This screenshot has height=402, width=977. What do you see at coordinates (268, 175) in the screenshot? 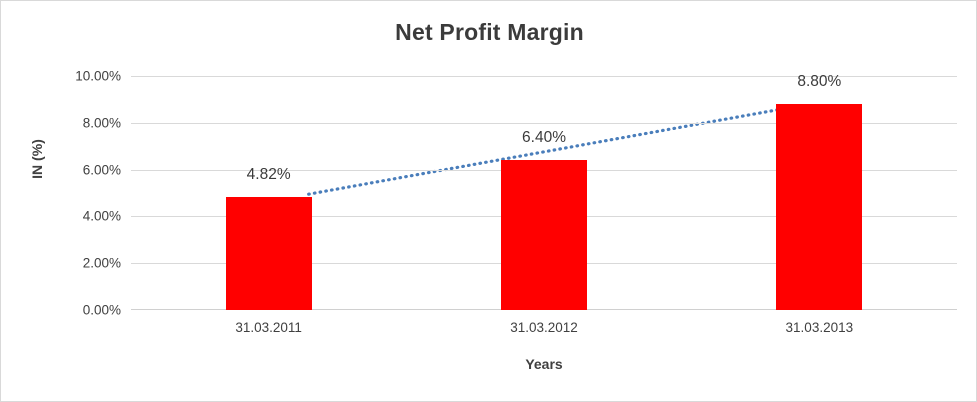
I see `bar-data-label: 4.82%` at bounding box center [268, 175].